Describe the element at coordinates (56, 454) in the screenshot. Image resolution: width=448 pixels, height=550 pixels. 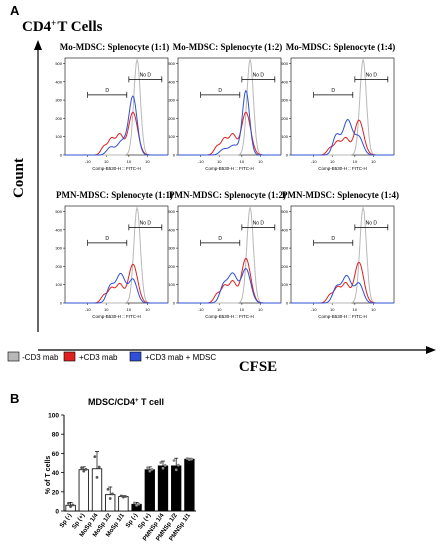
I see `bar-y-tick-label: 60` at that location.